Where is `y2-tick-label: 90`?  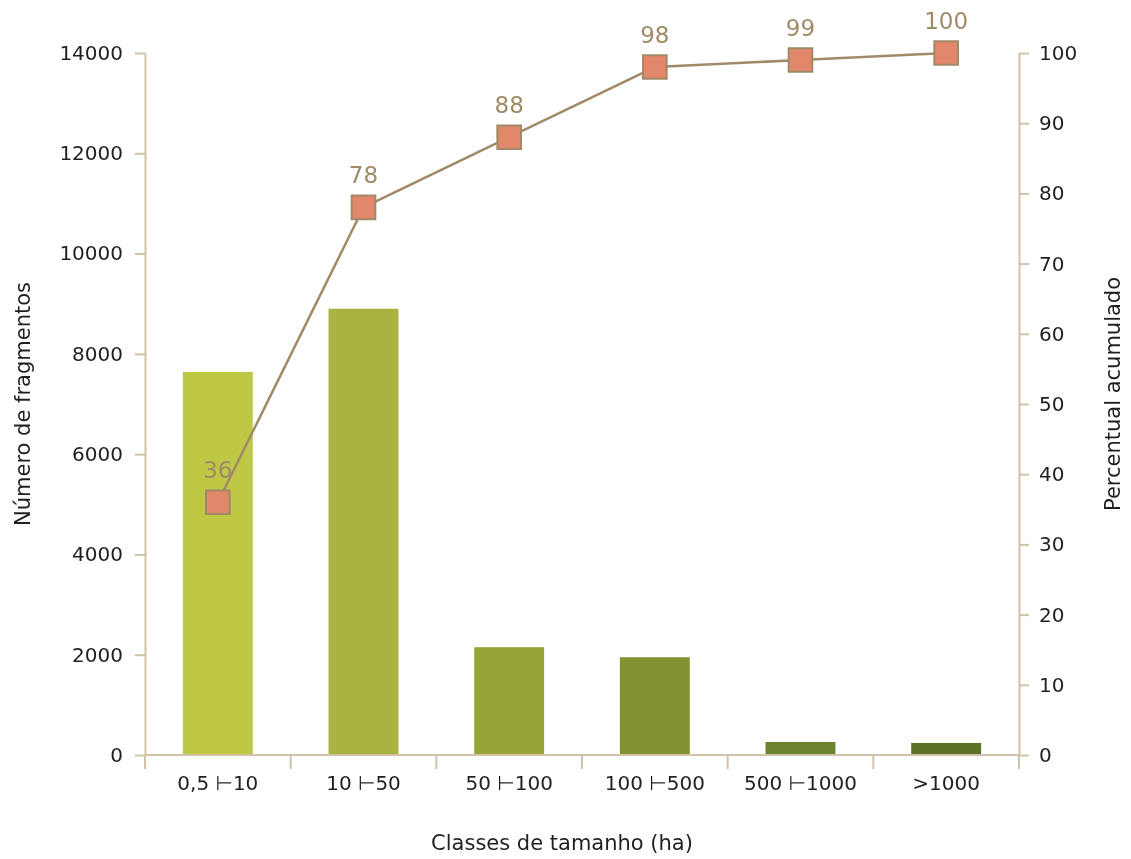 y2-tick-label: 90 is located at coordinates (1052, 123).